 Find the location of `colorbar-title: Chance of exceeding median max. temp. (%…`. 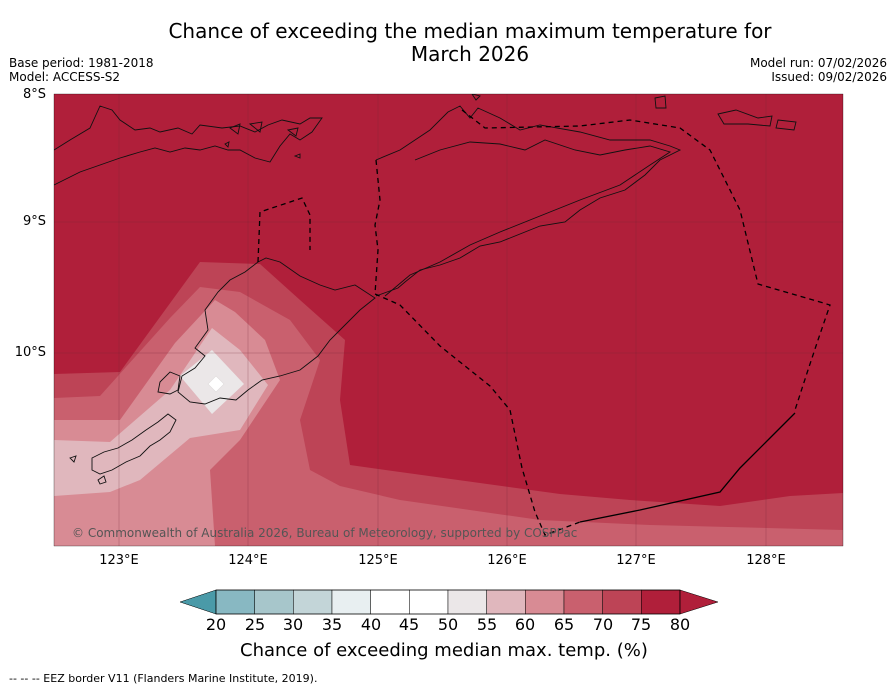

colorbar-title: Chance of exceeding median max. temp. (%… is located at coordinates (444, 650).